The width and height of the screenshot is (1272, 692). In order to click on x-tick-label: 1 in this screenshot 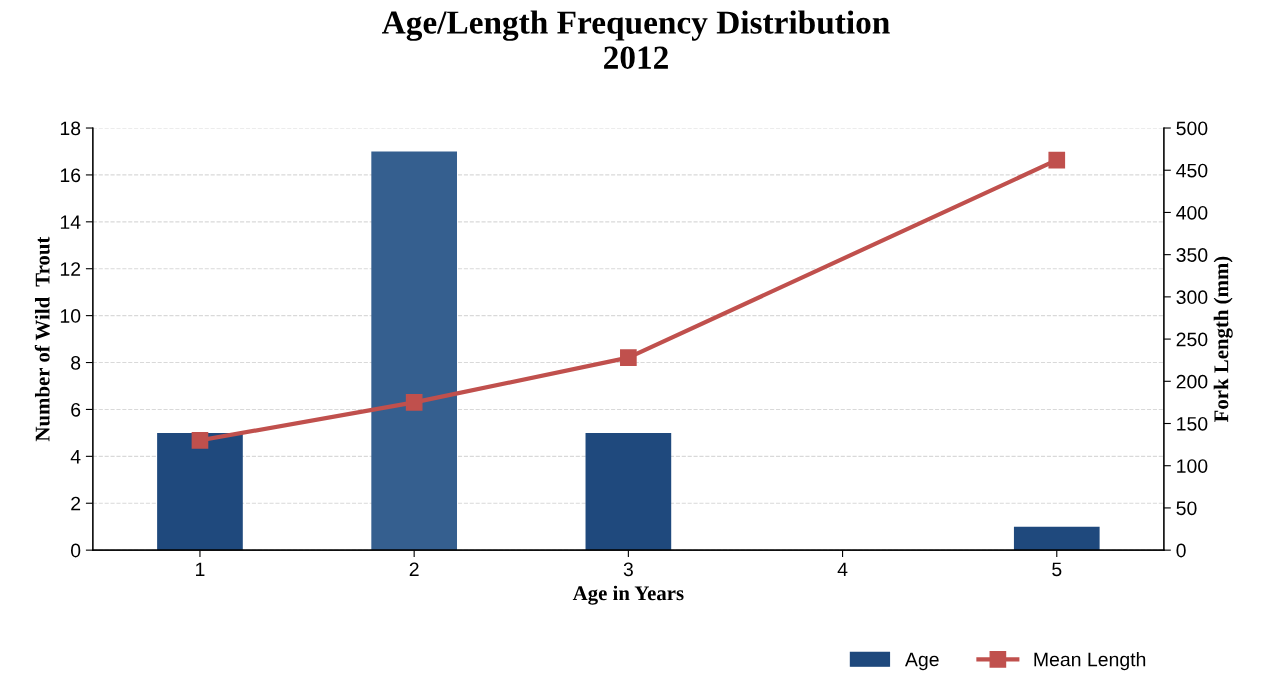, I will do `click(200, 569)`.